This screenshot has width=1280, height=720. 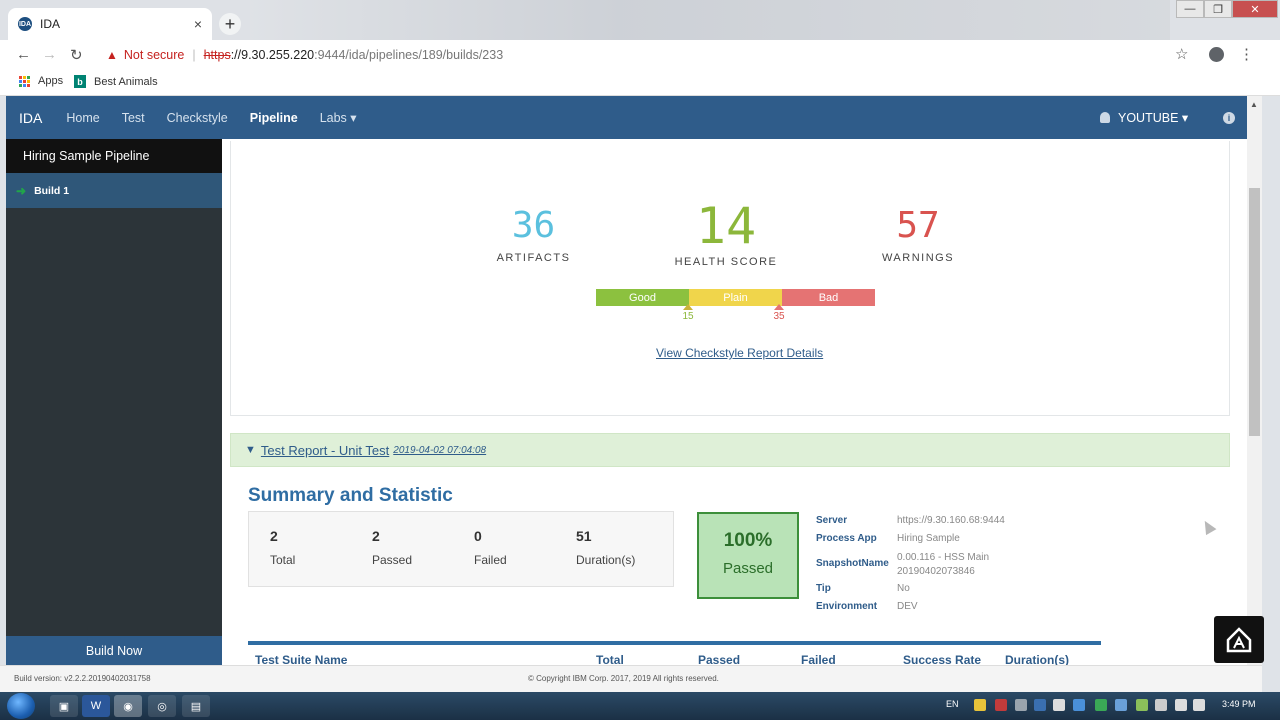 What do you see at coordinates (197, 117) in the screenshot?
I see `nav-checkstyle: Checkstyle` at bounding box center [197, 117].